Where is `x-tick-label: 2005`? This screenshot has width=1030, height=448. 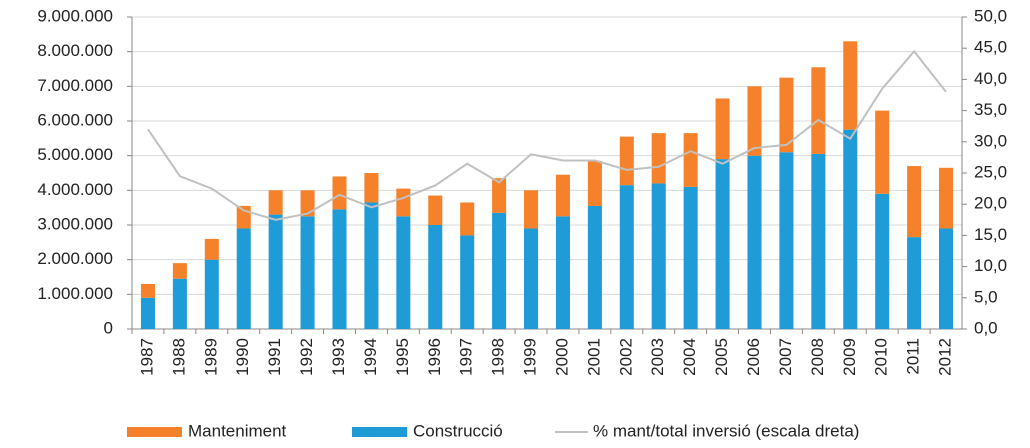 x-tick-label: 2005 is located at coordinates (721, 357).